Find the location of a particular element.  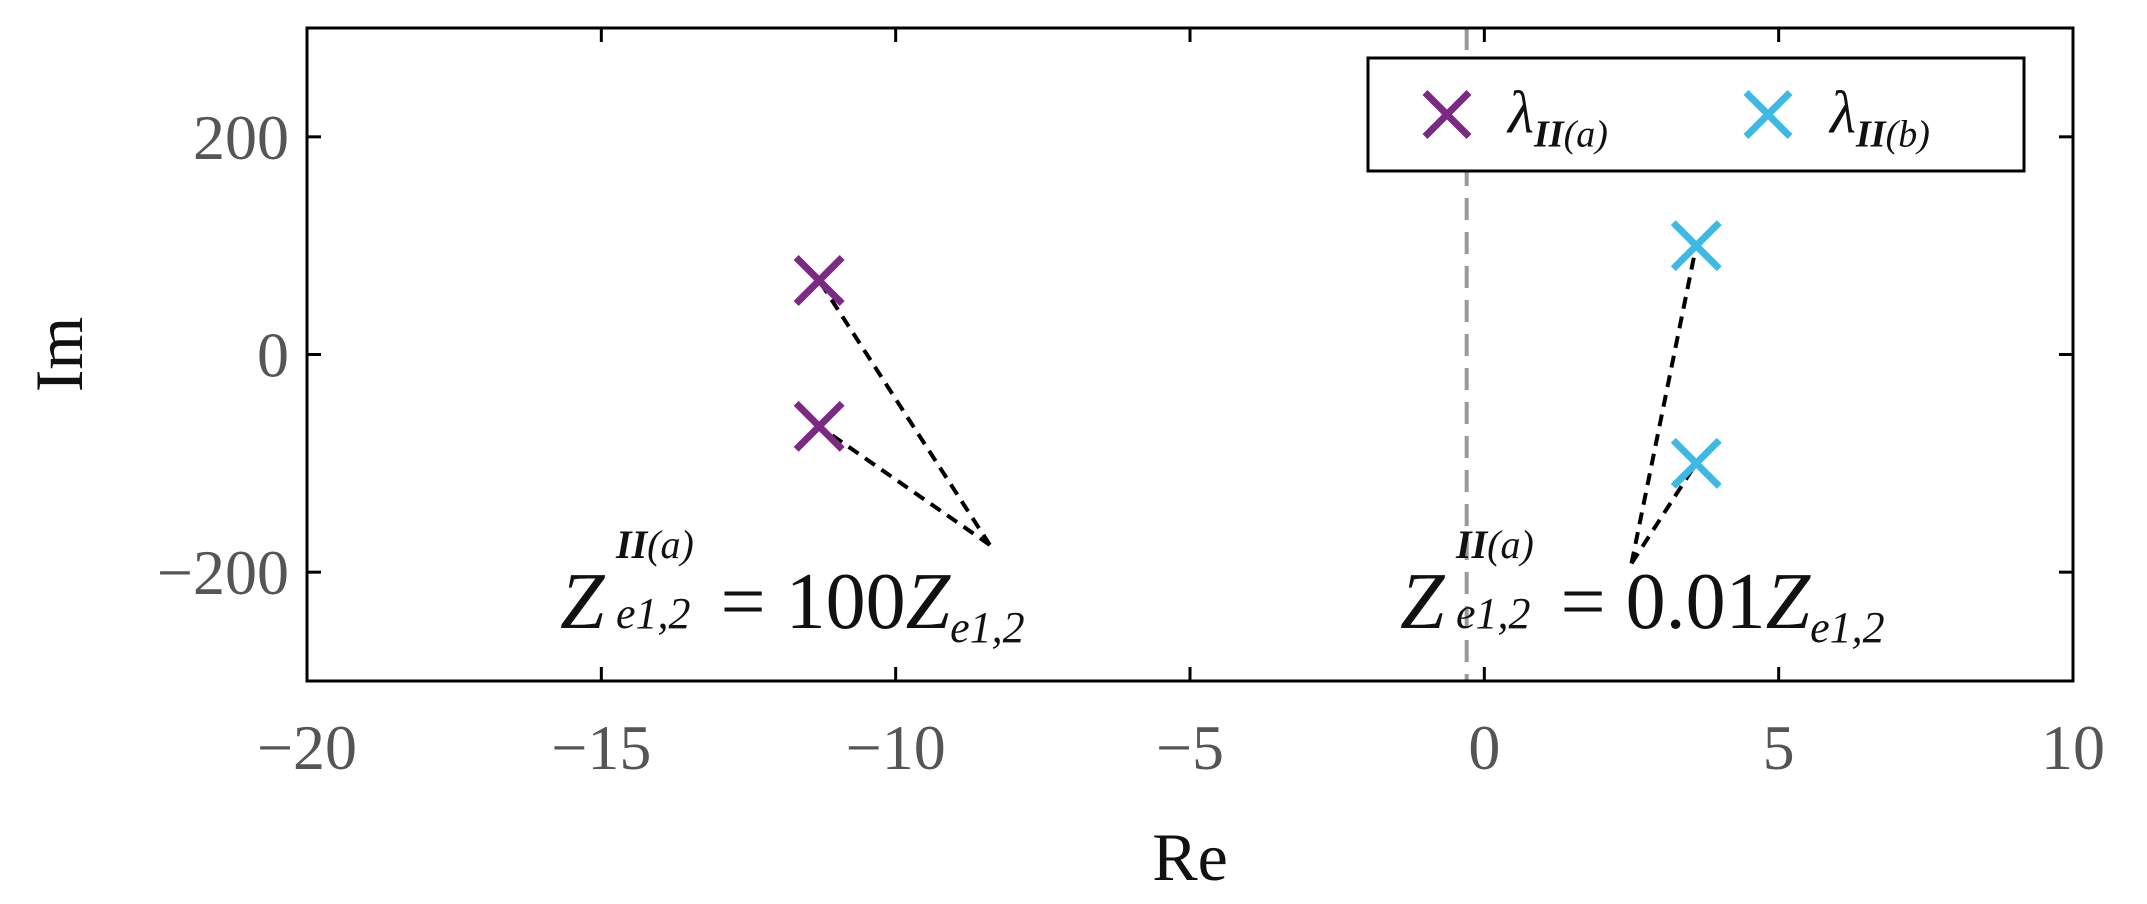

x-tick-label: −5 is located at coordinates (1190, 747).